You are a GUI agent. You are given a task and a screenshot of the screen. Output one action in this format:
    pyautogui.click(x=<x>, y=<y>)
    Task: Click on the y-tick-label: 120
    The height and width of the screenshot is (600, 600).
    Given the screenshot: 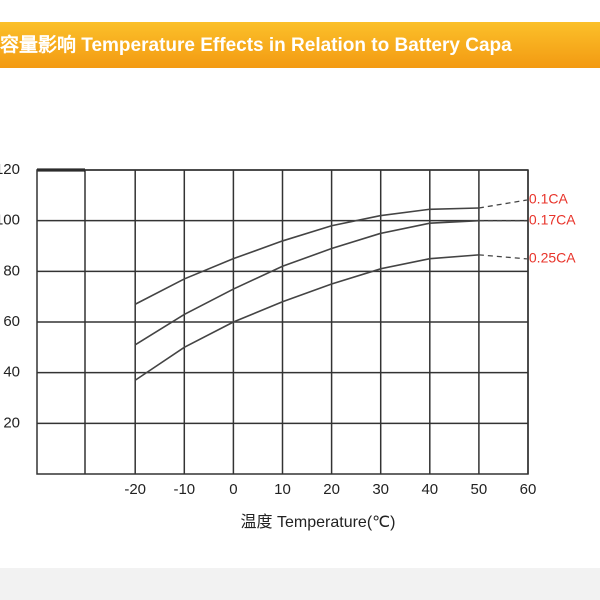 What is the action you would take?
    pyautogui.click(x=10, y=169)
    